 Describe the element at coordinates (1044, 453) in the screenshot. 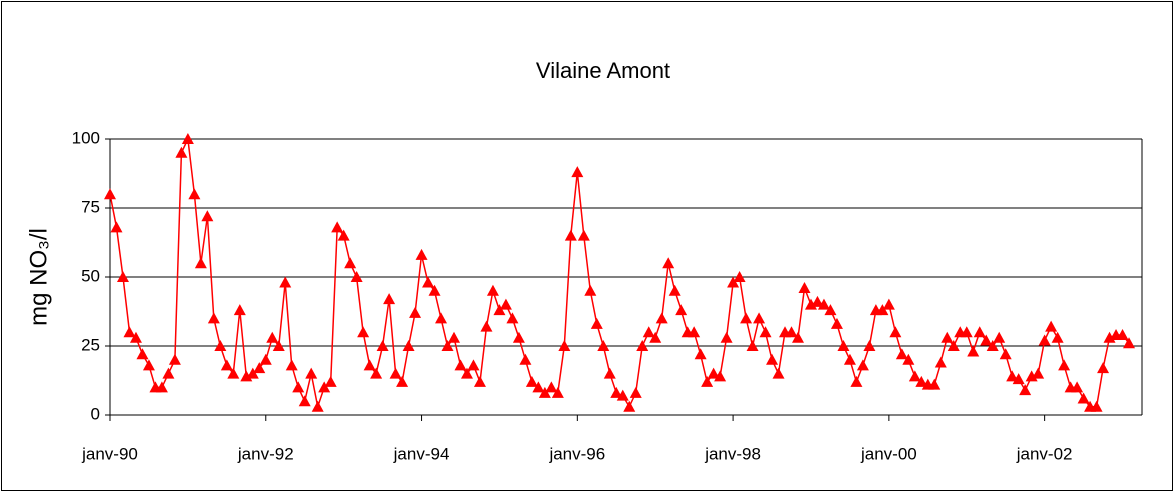

I see `x-tick-label: janv-02` at that location.